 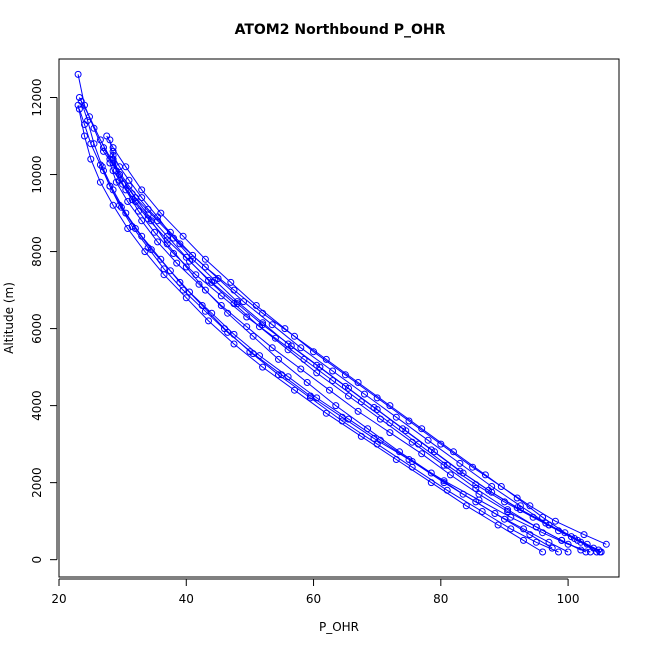 I want to click on y-axis-label: Altitude (m), so click(x=9, y=318).